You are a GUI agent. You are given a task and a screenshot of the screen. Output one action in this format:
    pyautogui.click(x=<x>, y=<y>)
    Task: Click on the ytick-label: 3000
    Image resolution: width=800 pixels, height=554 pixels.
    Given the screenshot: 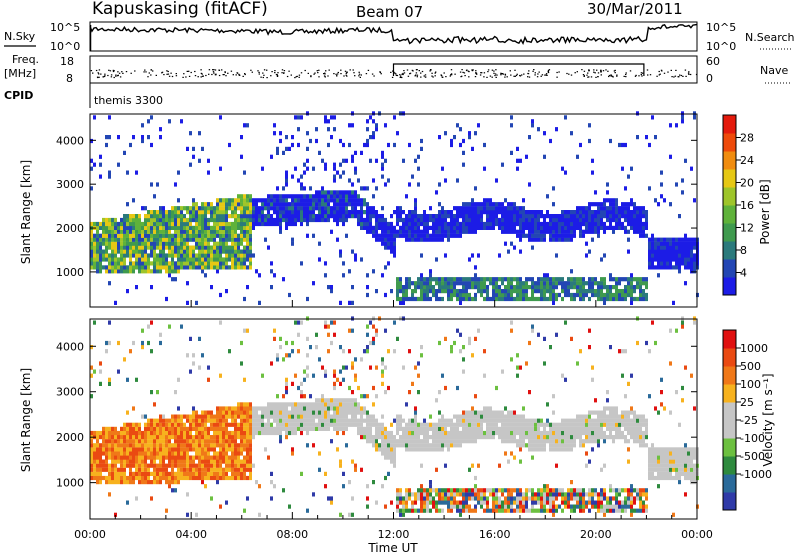 What is the action you would take?
    pyautogui.click(x=70, y=184)
    